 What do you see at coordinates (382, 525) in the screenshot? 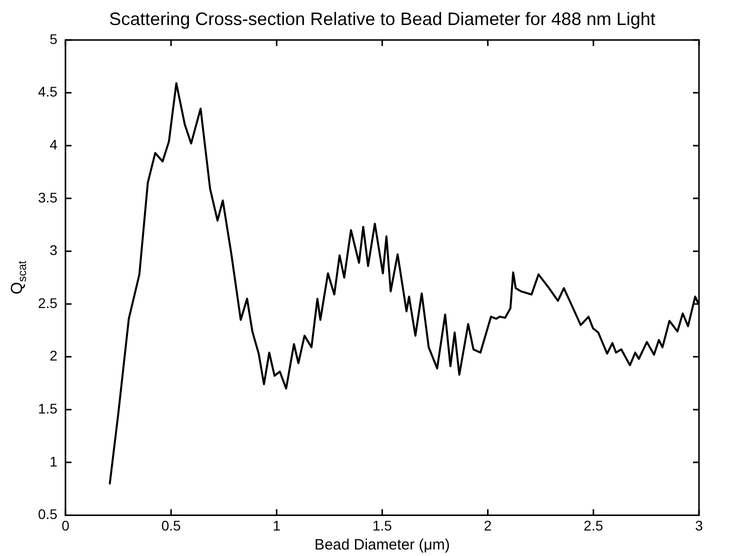
I see `x-tick-label: 1.5` at bounding box center [382, 525].